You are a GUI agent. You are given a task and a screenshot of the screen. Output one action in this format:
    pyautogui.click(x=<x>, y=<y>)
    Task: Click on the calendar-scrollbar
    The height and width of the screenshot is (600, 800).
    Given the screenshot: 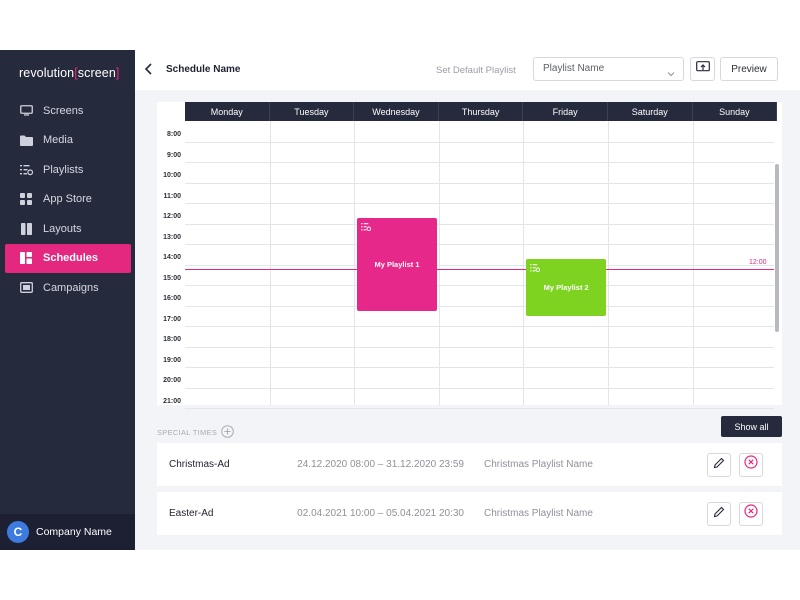 What is the action you would take?
    pyautogui.click(x=777, y=248)
    